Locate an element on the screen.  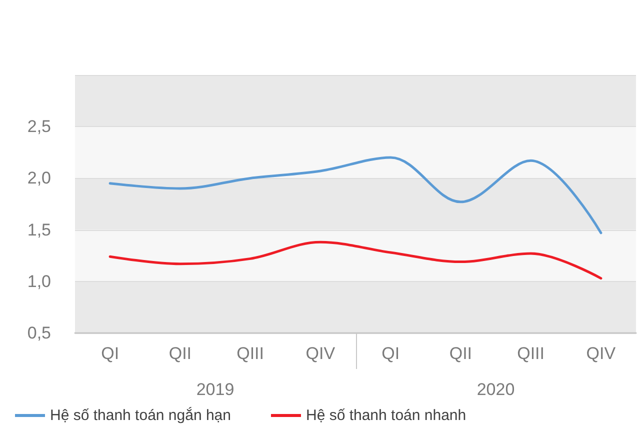
y-tick-label: 2,0 is located at coordinates (39, 178).